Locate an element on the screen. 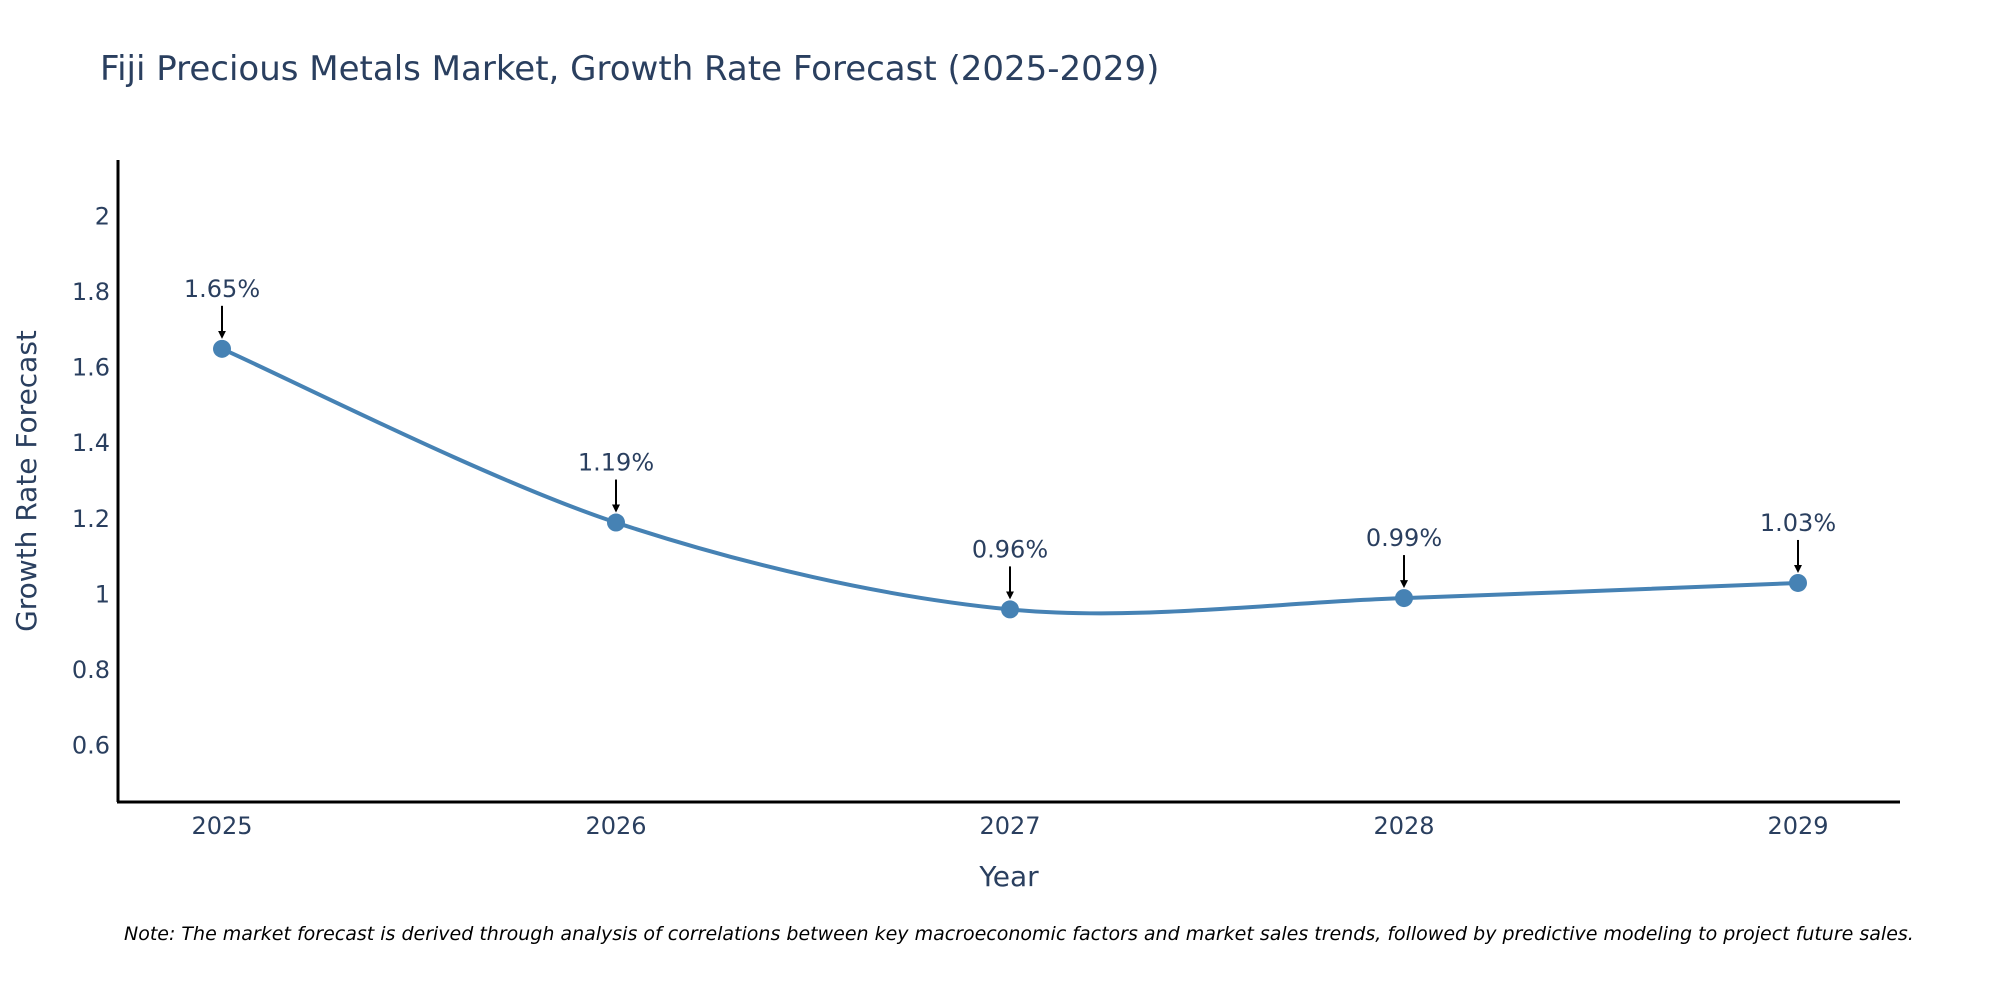 The width and height of the screenshot is (2000, 1000). y-tick-label: 1.2 is located at coordinates (91, 519).